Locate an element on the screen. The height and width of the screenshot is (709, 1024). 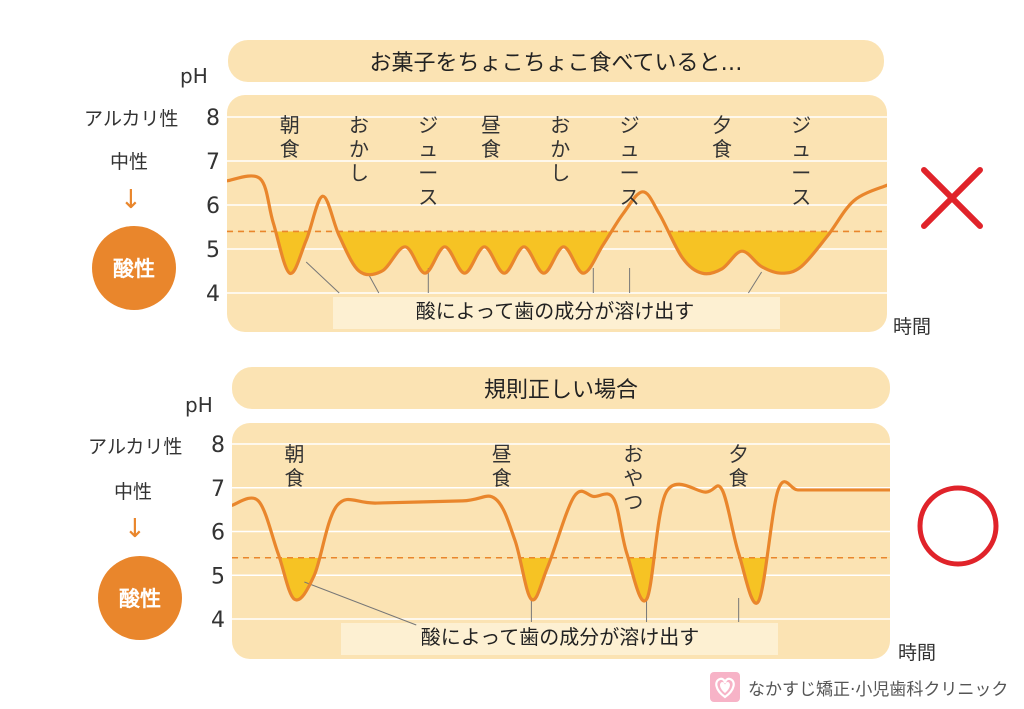
chart1-x-axis-label: 時間 is located at coordinates (912, 327).